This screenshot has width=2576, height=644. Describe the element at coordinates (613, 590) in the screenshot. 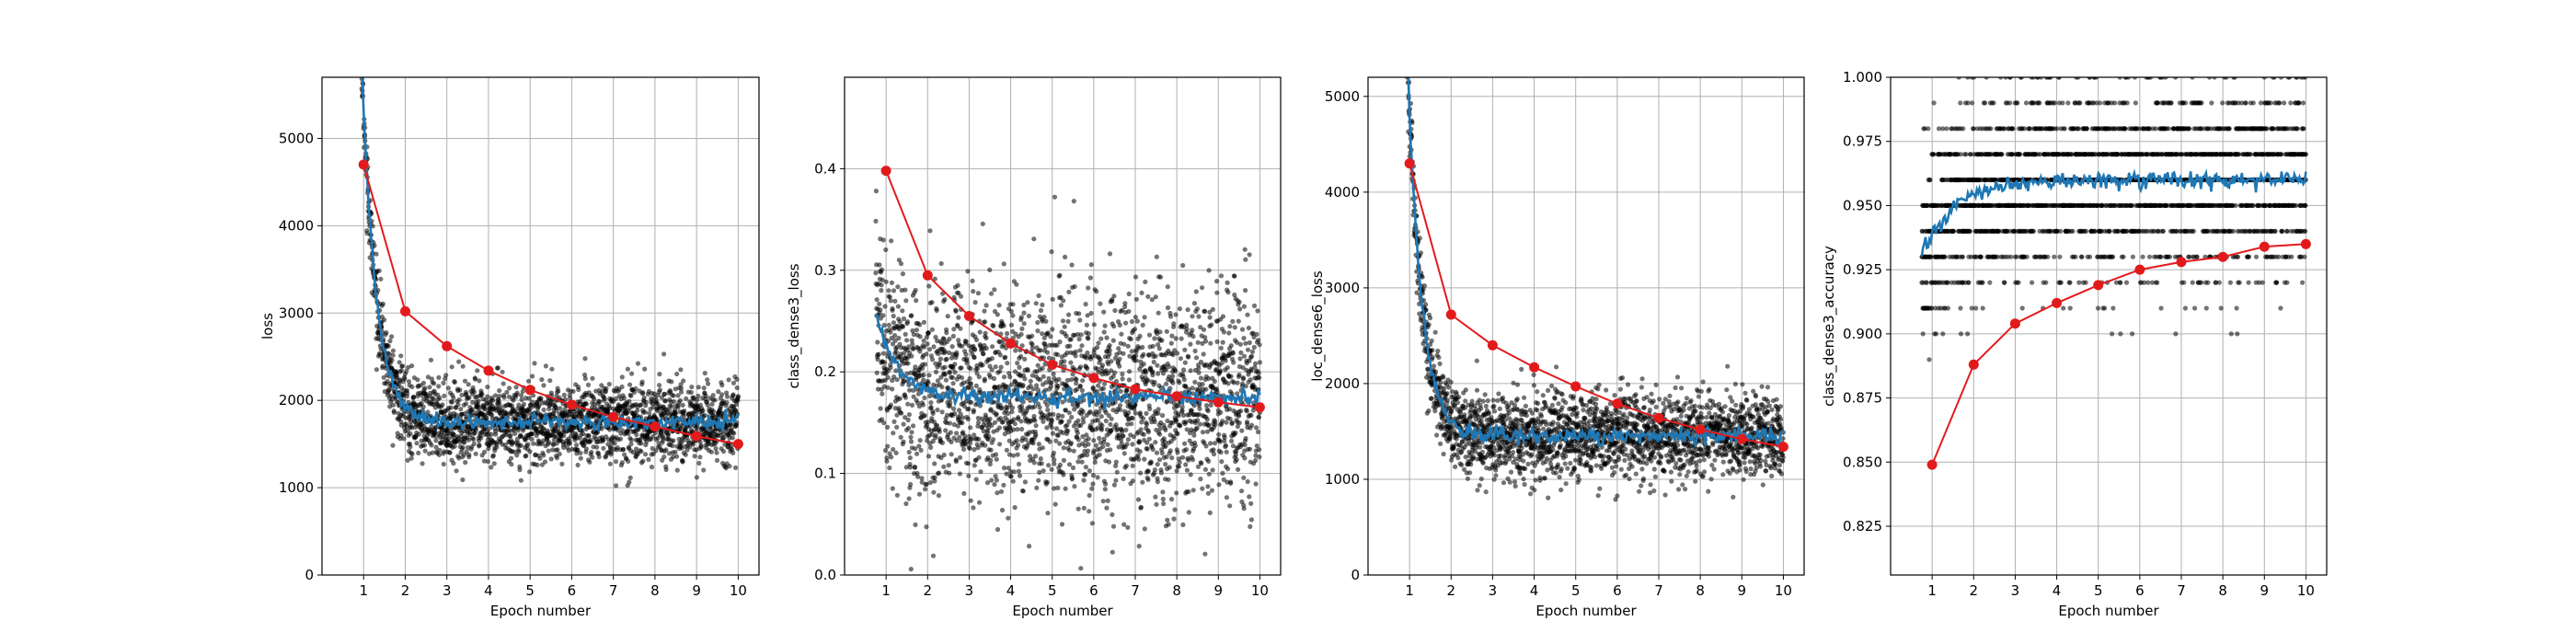

I see `x-tick-label: 7` at that location.